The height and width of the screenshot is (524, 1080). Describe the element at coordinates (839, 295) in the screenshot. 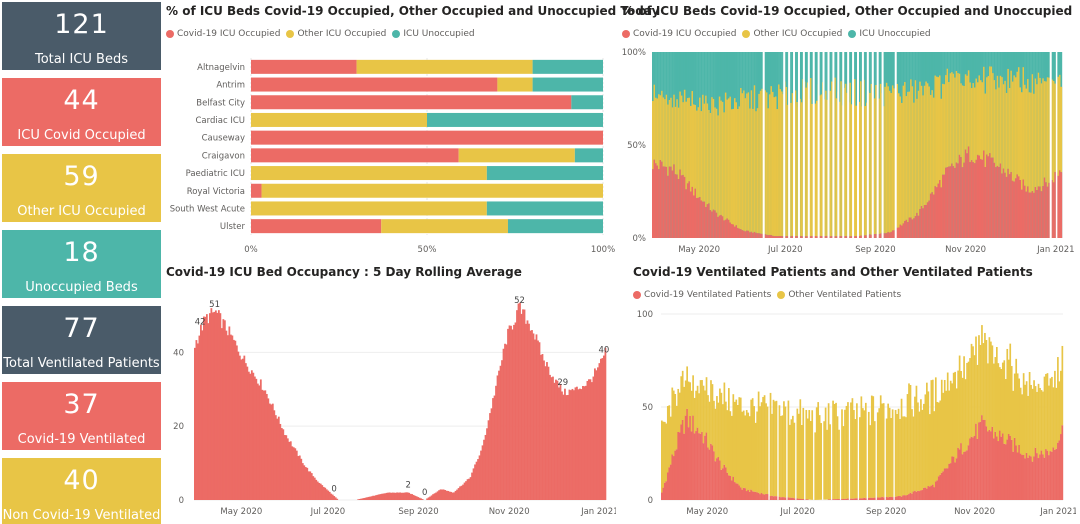

I see `legend-item-other-ventilated: Other Ventilated Patients` at that location.